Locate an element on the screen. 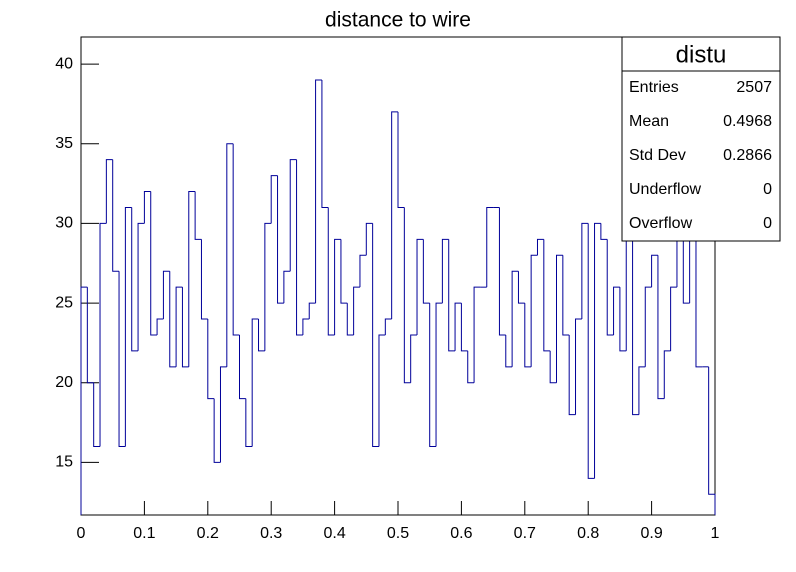  y-tick-label: 35 is located at coordinates (64, 143).